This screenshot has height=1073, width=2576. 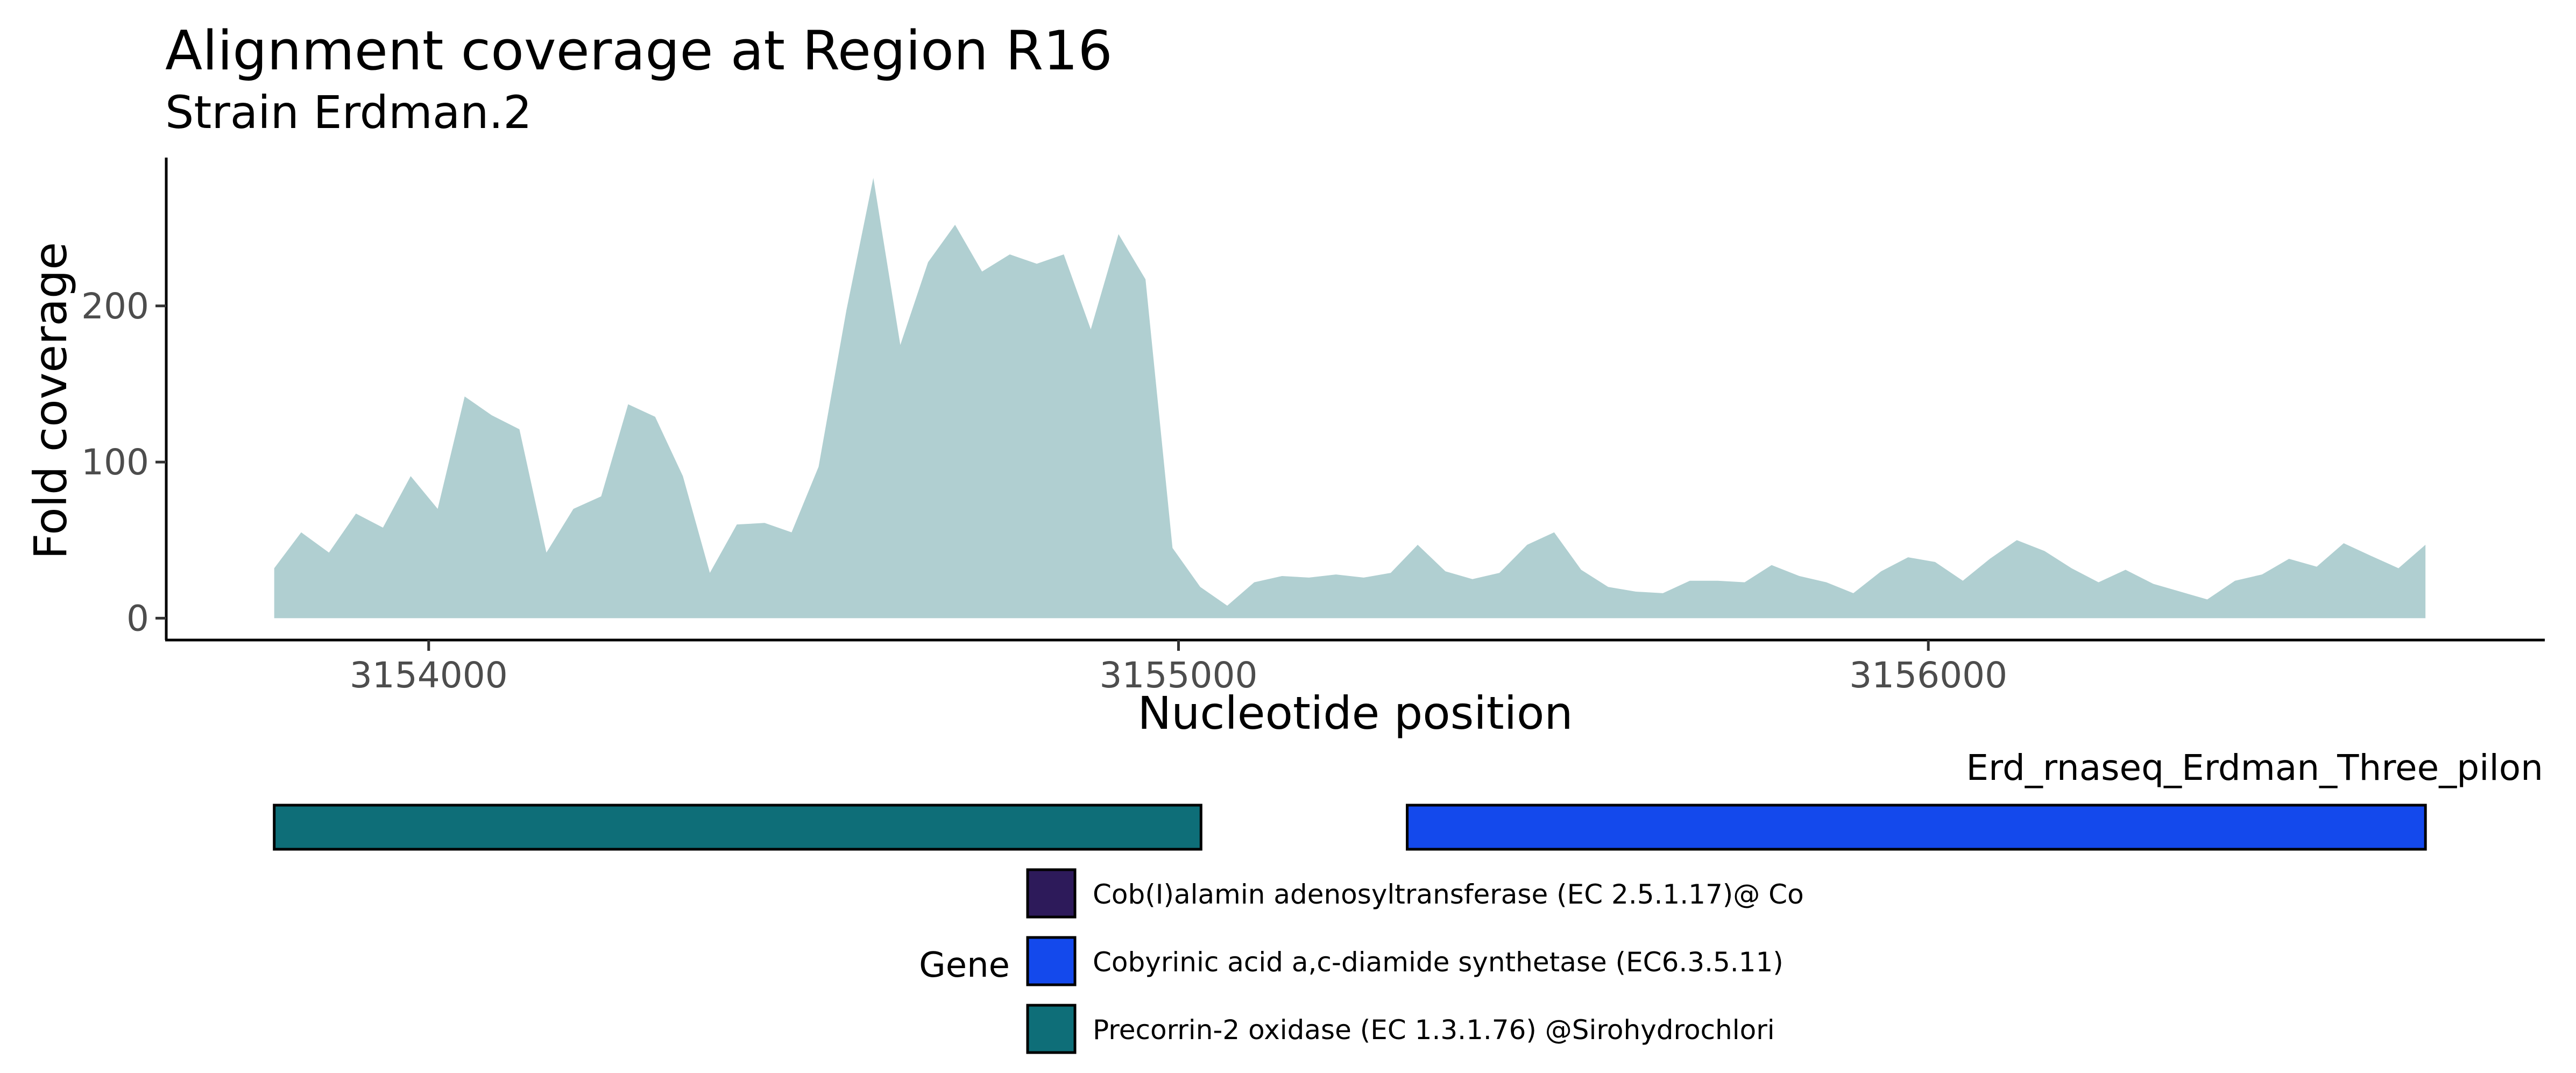 What do you see at coordinates (964, 965) in the screenshot?
I see `legend-title: Gene` at bounding box center [964, 965].